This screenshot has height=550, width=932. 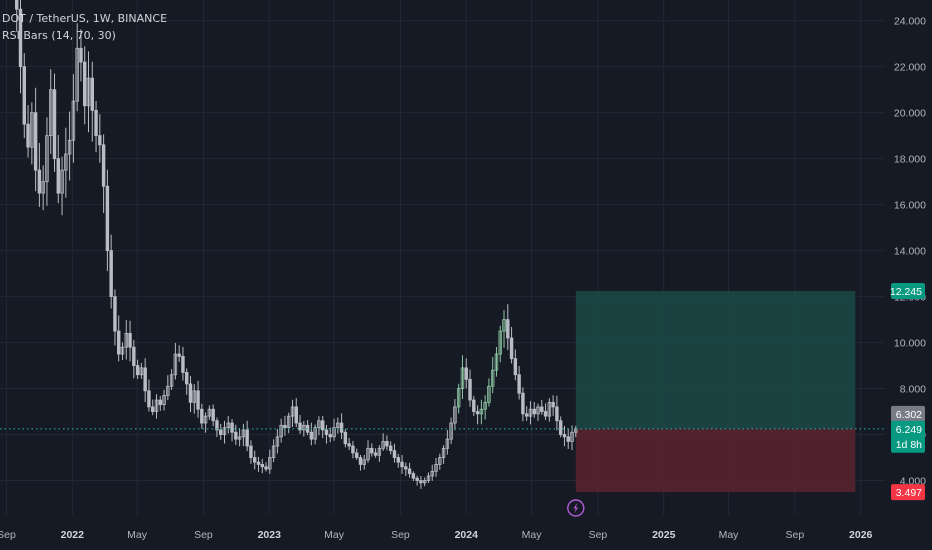 What do you see at coordinates (85, 18) in the screenshot?
I see `symbol-title: DOT / TetherUS, 1W, BINANCE` at bounding box center [85, 18].